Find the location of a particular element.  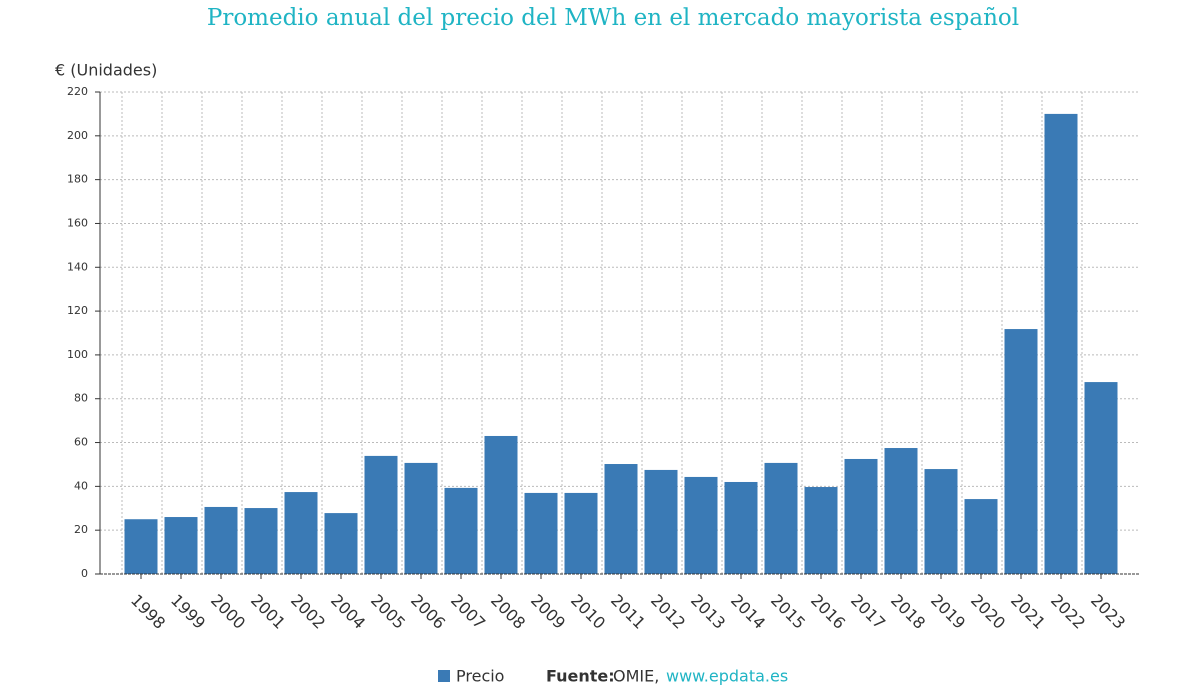

x-tick-label: 2002 is located at coordinates (308, 612).